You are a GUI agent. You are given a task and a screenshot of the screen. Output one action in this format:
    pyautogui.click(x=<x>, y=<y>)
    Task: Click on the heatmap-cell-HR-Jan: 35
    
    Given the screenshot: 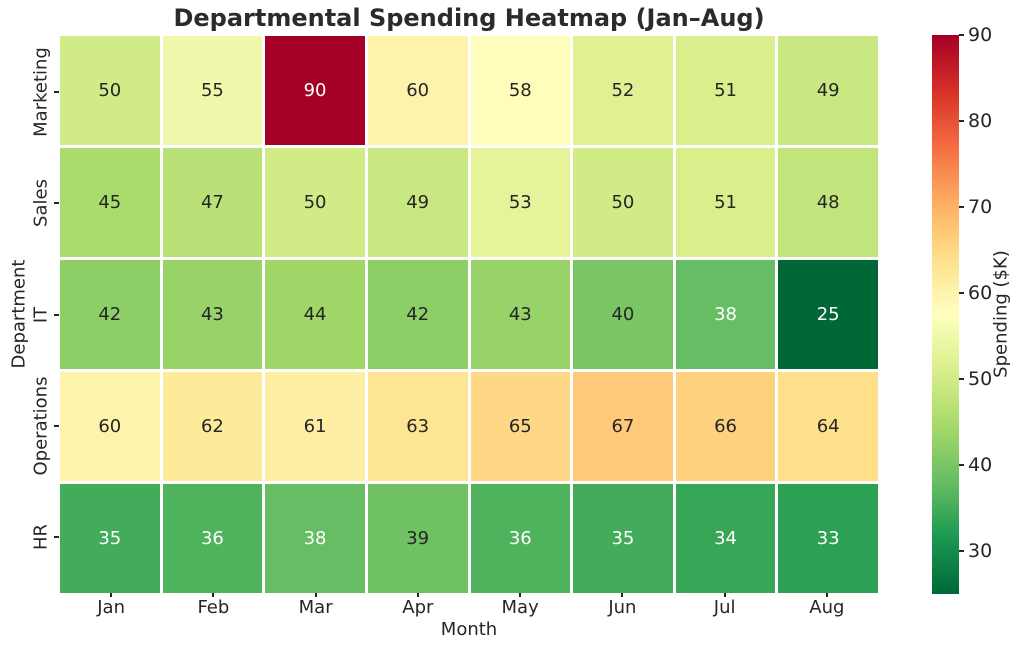 What is the action you would take?
    pyautogui.click(x=110, y=538)
    